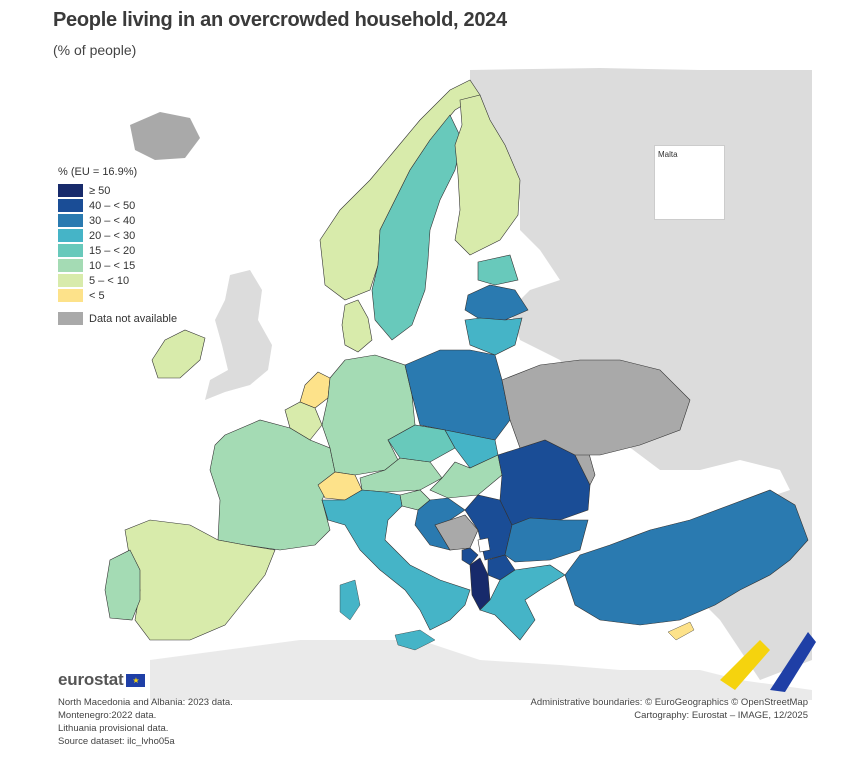 This screenshot has height=758, width=845. Describe the element at coordinates (498, 270) in the screenshot. I see `country-estonia` at that location.